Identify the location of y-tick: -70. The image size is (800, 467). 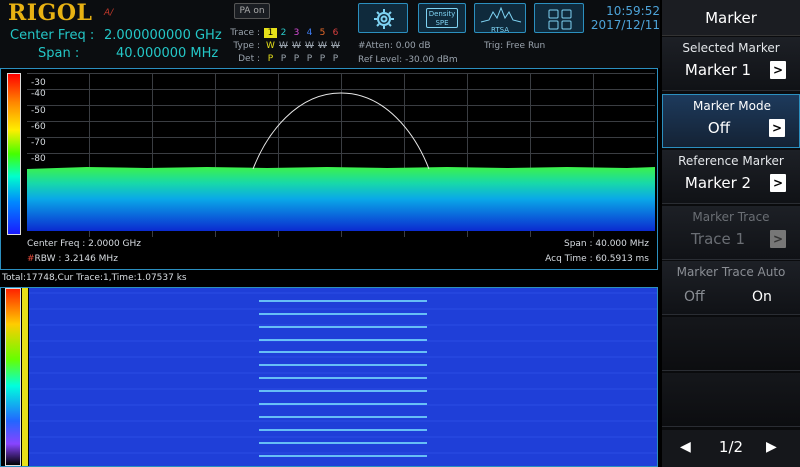
(38, 143).